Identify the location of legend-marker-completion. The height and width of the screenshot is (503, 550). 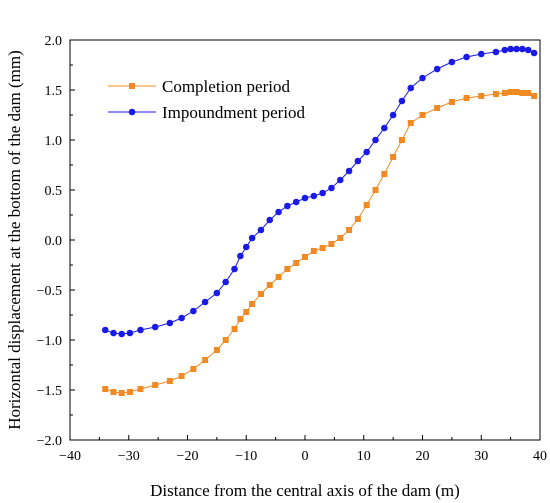
(132, 86).